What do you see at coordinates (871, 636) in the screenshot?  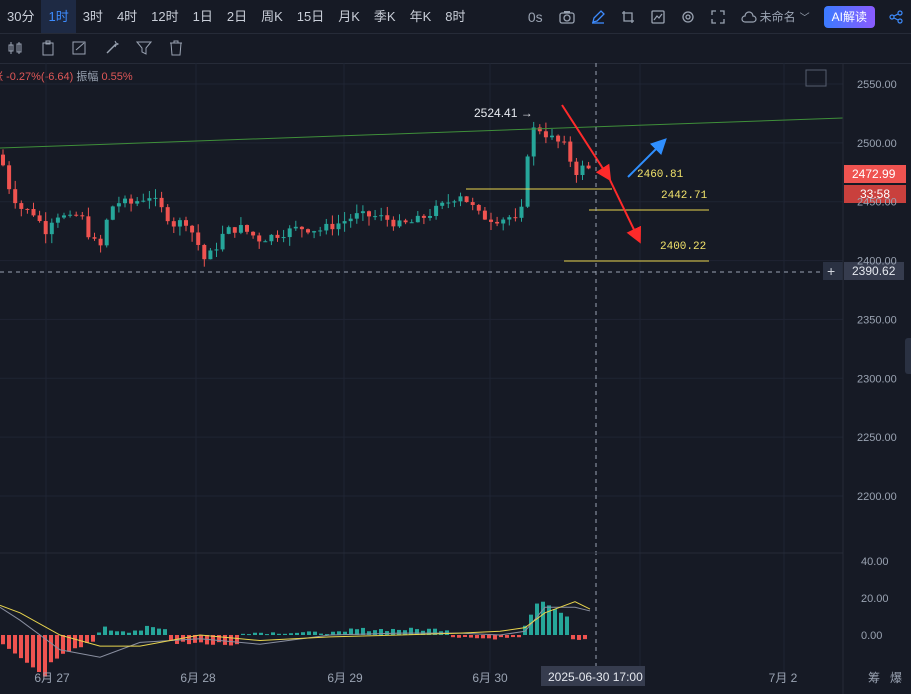 I see `osc-tick: 0.00` at bounding box center [871, 636].